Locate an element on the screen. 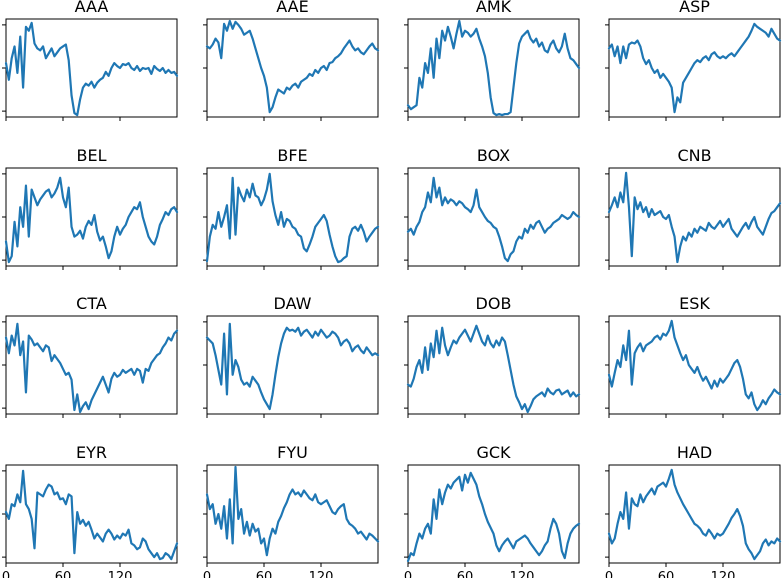  panel-aaa: AAA is located at coordinates (90, 60).